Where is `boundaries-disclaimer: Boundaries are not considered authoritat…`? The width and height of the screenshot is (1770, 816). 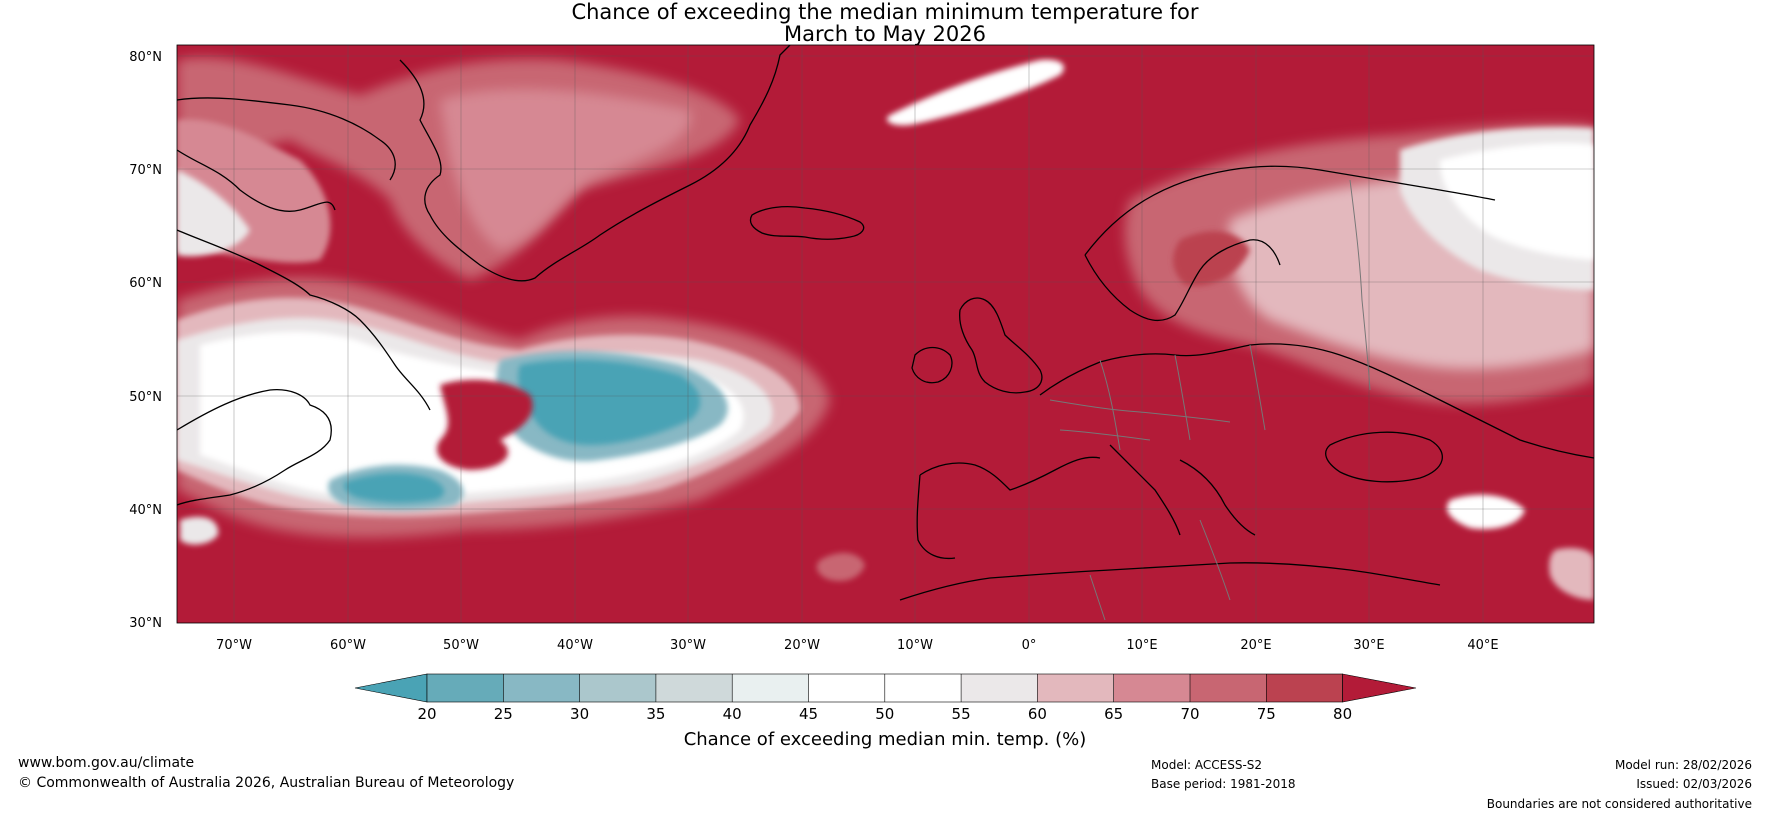
boundaries-disclaimer: Boundaries are not considered authoritat… is located at coordinates (1619, 804).